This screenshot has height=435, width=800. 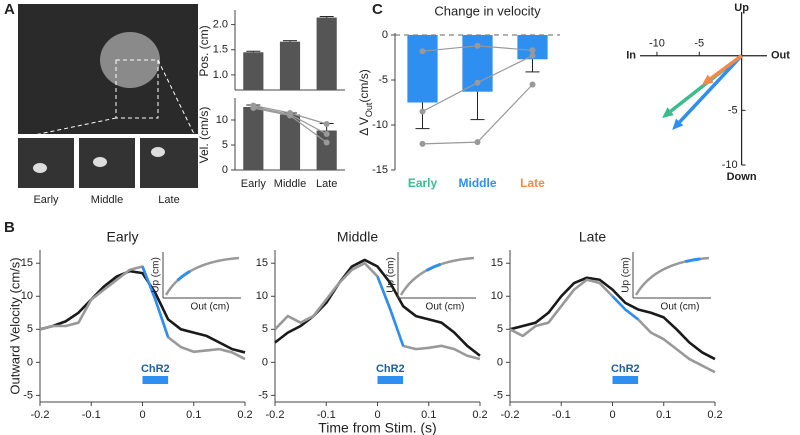 I want to click on y-axis-label: Vel. (cm/s), so click(x=204, y=135).